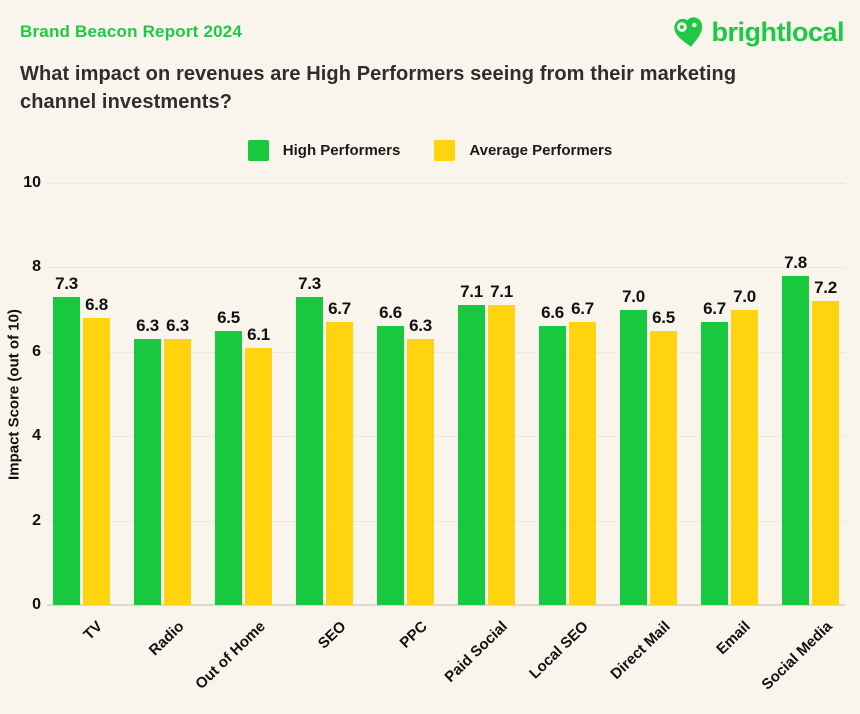 This screenshot has width=860, height=714. Describe the element at coordinates (445, 150) in the screenshot. I see `legend-swatch-yellow` at that location.